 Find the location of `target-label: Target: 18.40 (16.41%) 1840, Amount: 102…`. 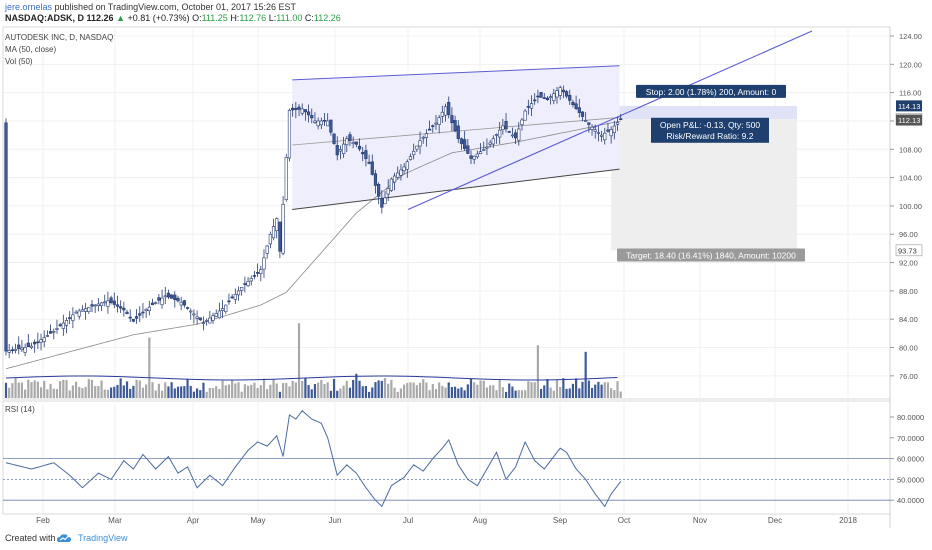

target-label: Target: 18.40 (16.41%) 1840, Amount: 102… is located at coordinates (711, 255).